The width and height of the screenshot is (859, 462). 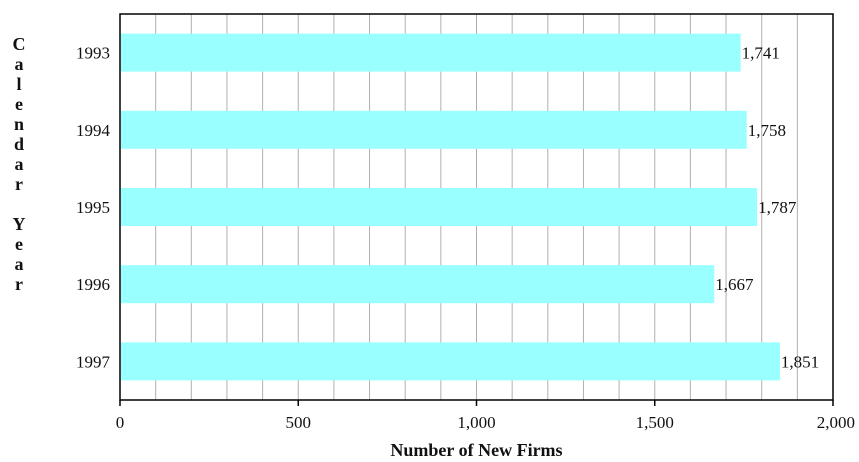 What do you see at coordinates (767, 130) in the screenshot?
I see `bar-value-label: 1,758` at bounding box center [767, 130].